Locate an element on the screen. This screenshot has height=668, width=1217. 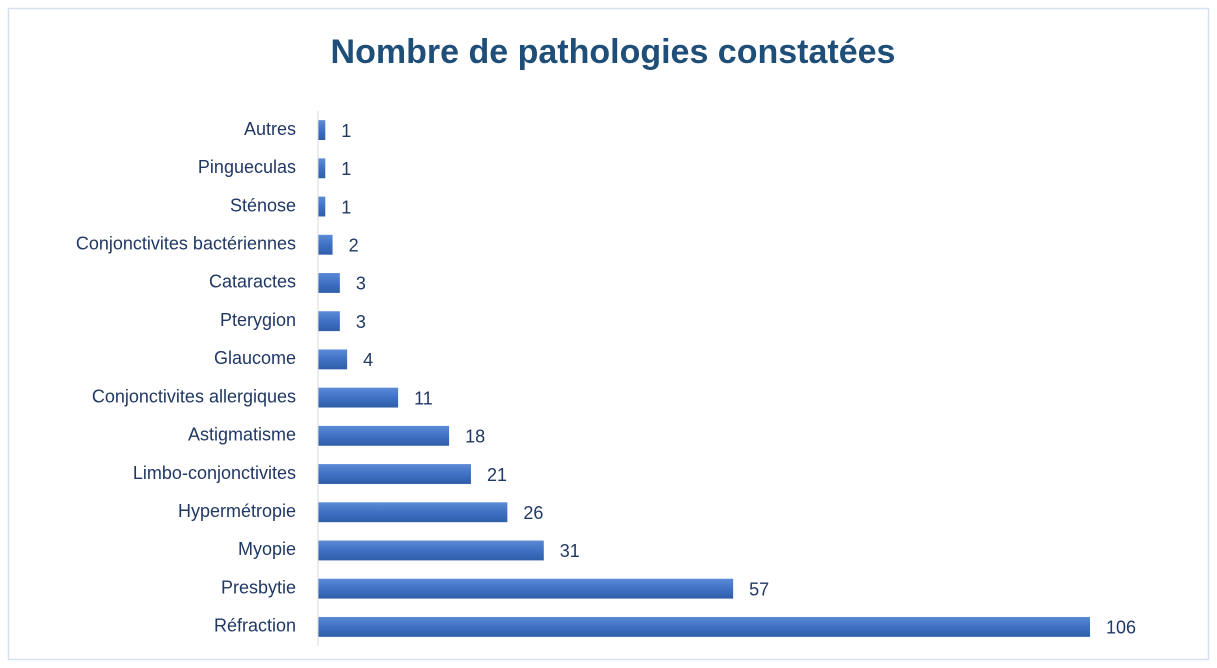
y-tick-label: Autres is located at coordinates (270, 129).